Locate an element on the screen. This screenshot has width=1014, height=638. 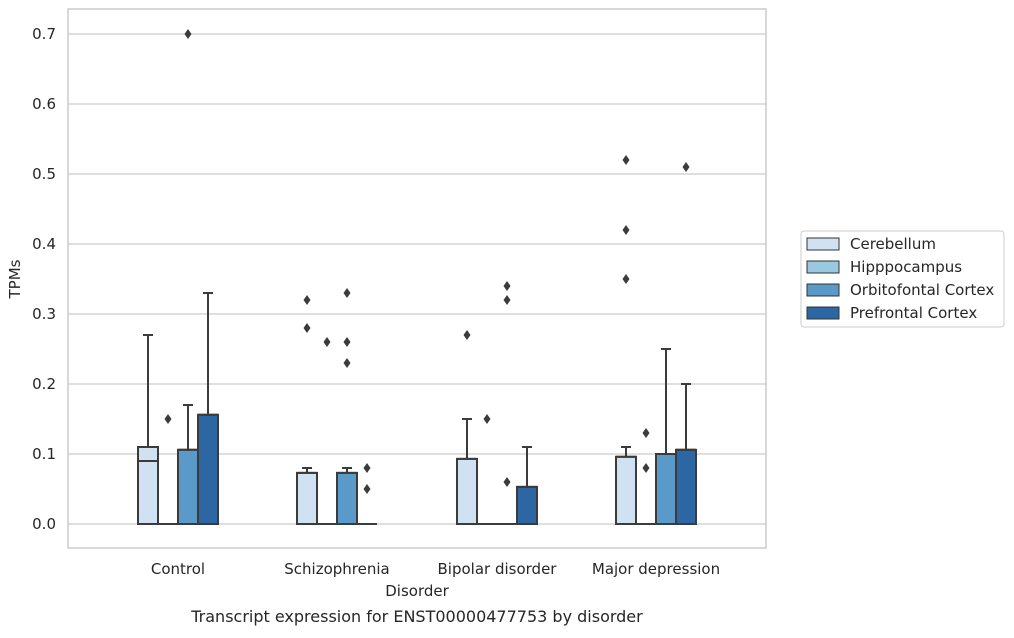
y-tick-label: 0.4 is located at coordinates (44, 244).